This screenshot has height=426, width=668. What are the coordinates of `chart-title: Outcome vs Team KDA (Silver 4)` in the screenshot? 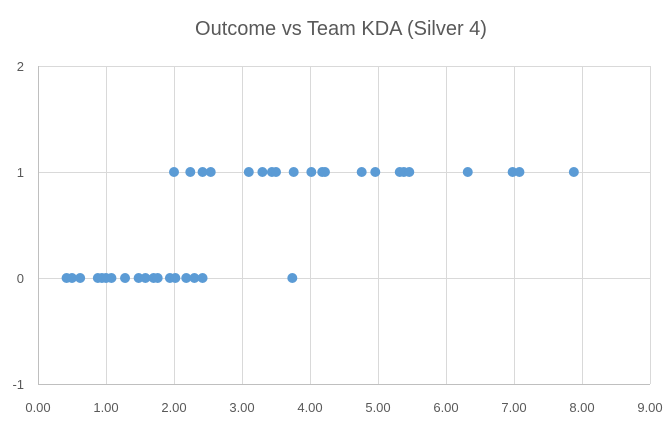 It's located at (341, 29).